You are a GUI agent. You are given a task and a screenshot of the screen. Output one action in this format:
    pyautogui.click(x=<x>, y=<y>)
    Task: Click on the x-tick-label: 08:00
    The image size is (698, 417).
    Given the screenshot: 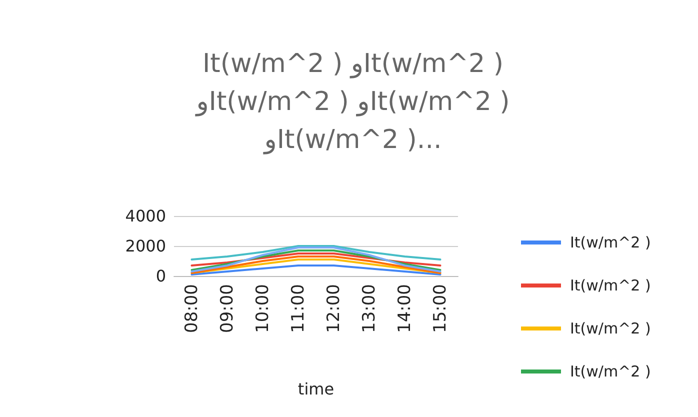 What is the action you would take?
    pyautogui.click(x=192, y=308)
    